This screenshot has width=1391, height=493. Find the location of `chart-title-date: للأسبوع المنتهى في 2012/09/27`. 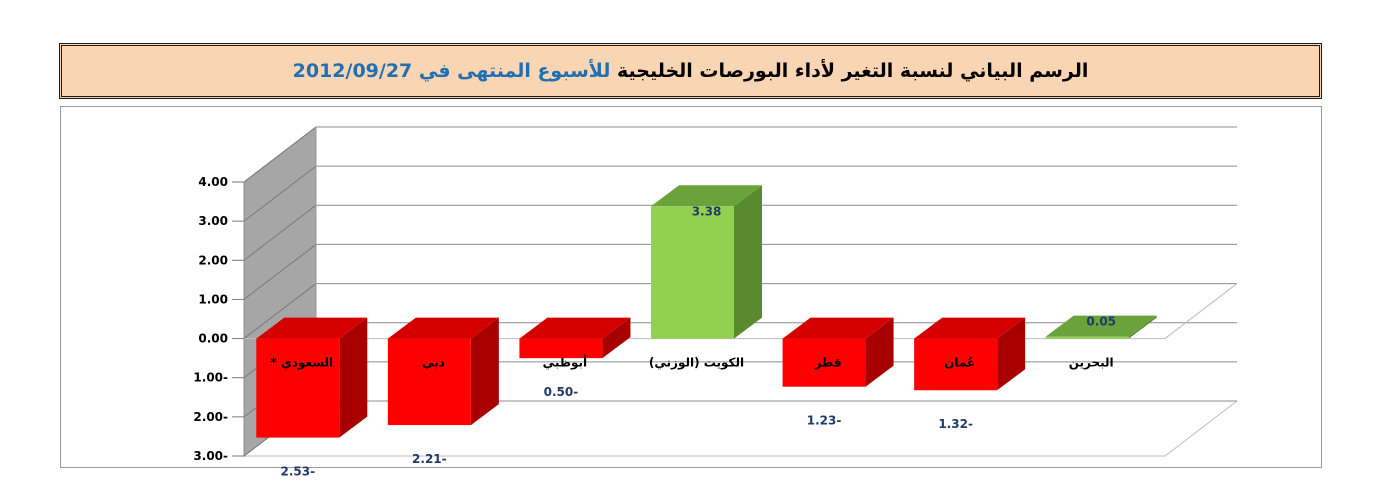

chart-title-date: للأسبوع المنتهى في 2012/09/27 is located at coordinates (451, 71).